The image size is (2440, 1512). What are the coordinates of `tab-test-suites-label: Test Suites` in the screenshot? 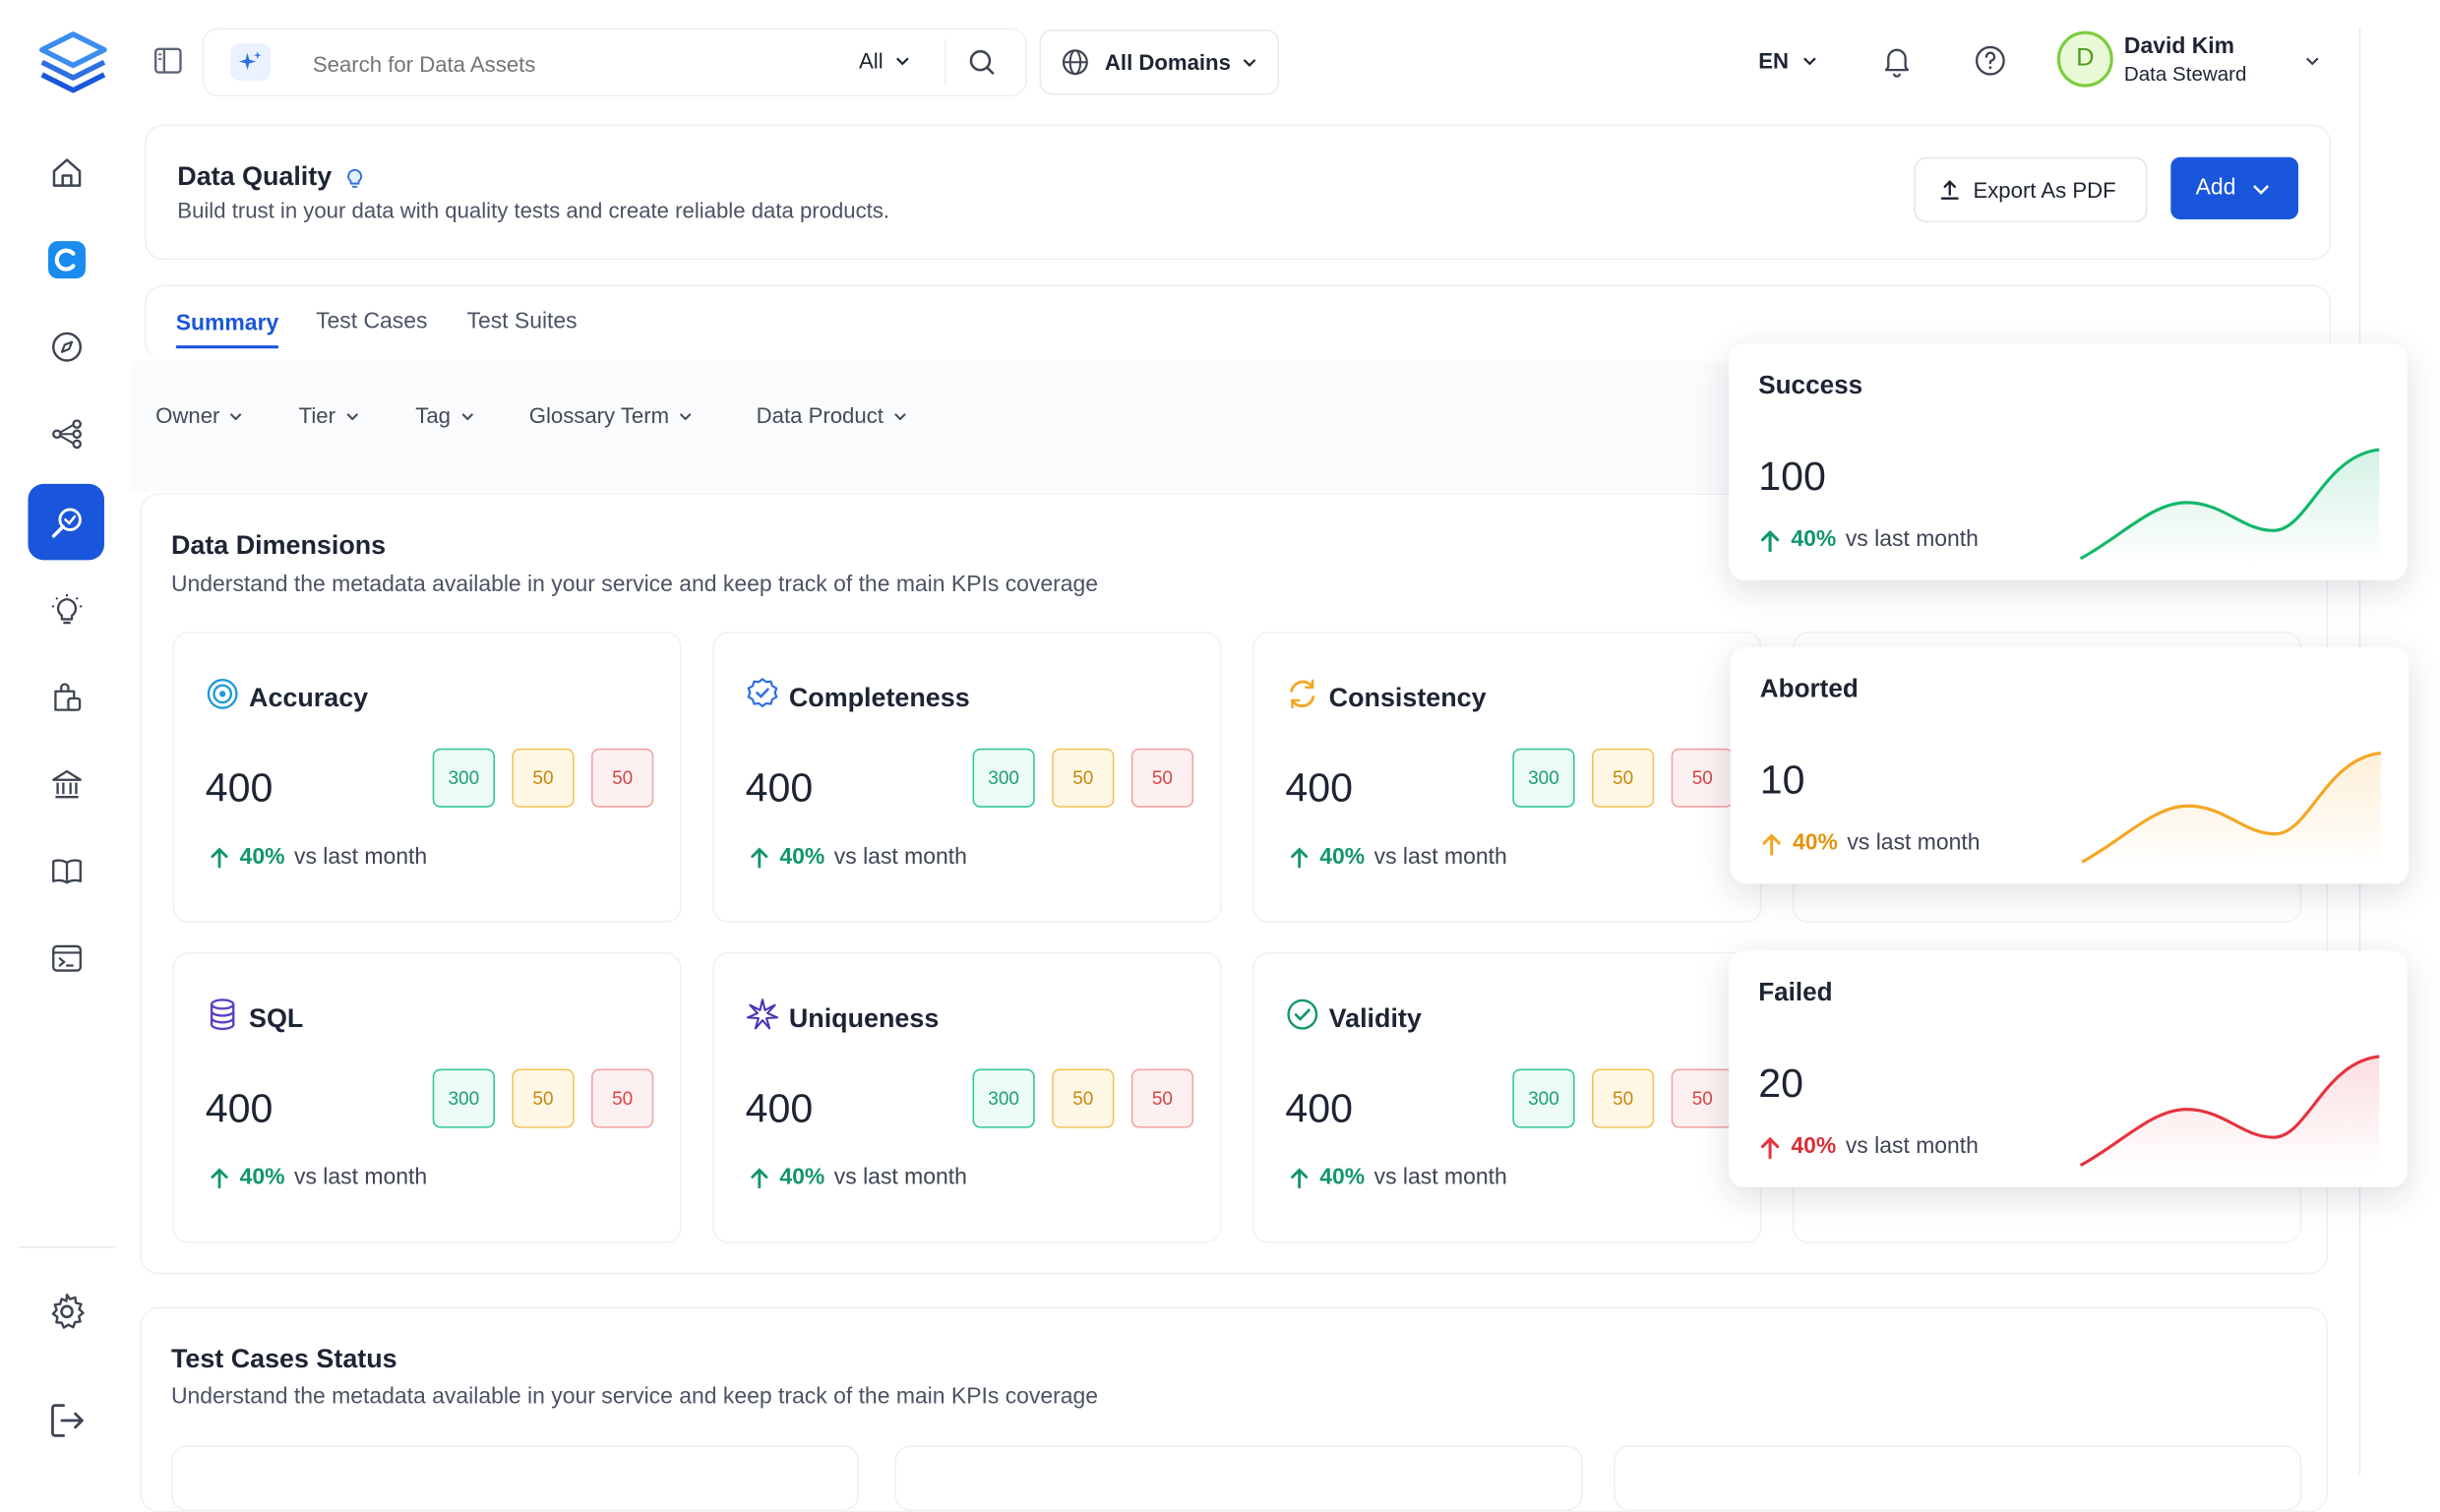 It's located at (522, 322).